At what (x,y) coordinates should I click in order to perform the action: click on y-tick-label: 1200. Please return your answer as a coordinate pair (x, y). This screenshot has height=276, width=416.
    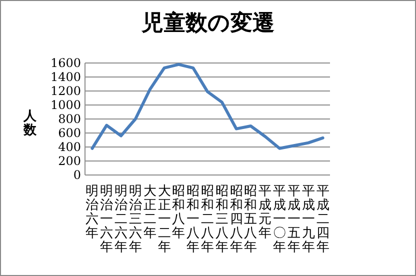
    Looking at the image, I should click on (65, 91).